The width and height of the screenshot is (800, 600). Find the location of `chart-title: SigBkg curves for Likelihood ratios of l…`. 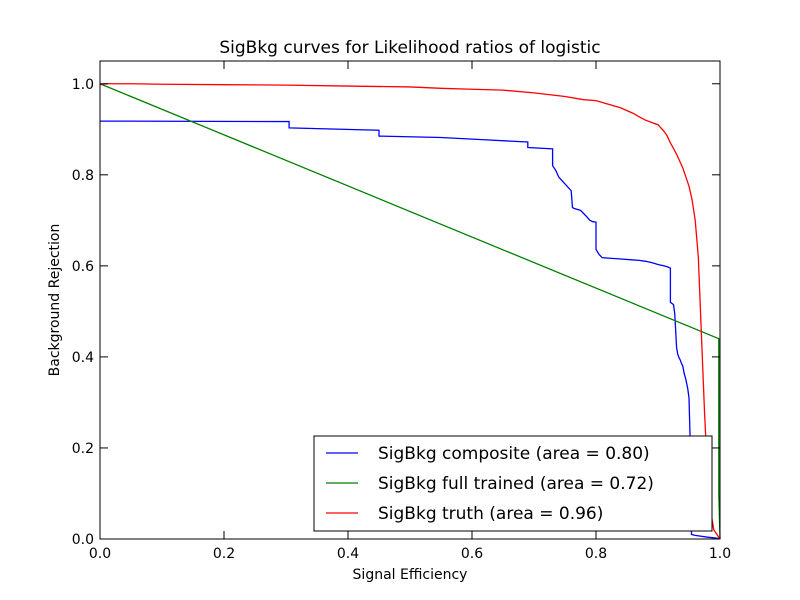

chart-title: SigBkg curves for Likelihood ratios of l… is located at coordinates (409, 48).